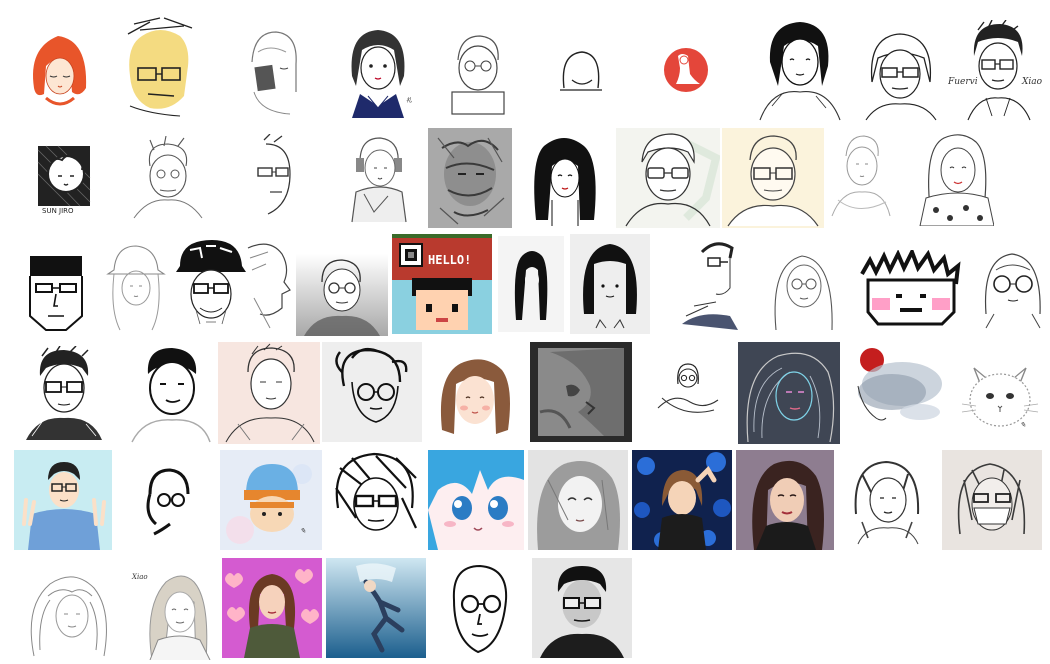 This screenshot has height=664, width=1050. I want to click on portrait-line-girl-glasses, so click(804, 289).